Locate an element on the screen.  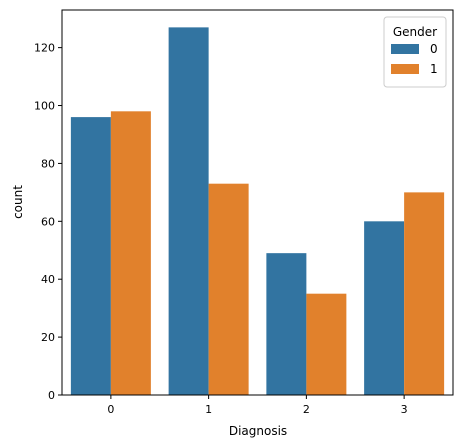
y-tick-label-0: 0 is located at coordinates (51, 395).